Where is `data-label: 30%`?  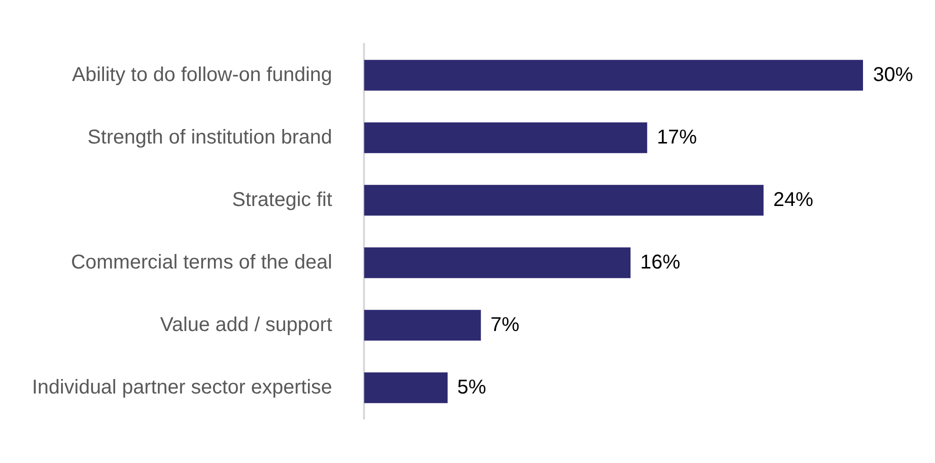
data-label: 30% is located at coordinates (893, 75).